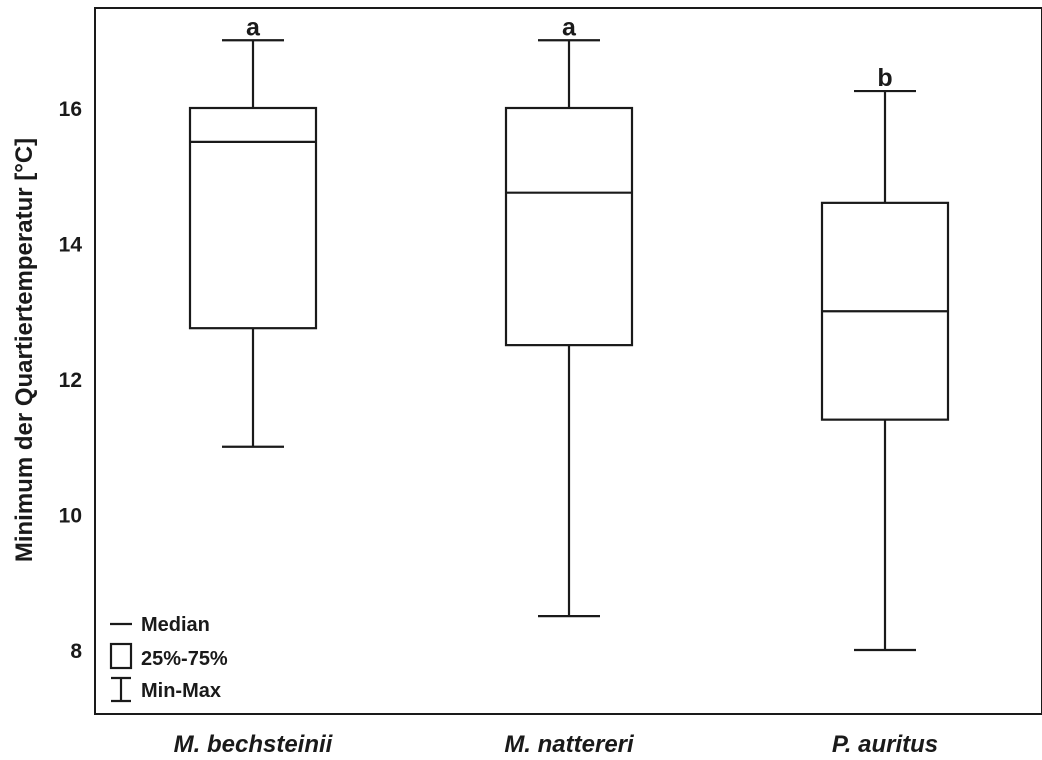 The image size is (1042, 760). I want to click on x-axis-category-labels: M. bechsteinii M. nattereri P. auritus, so click(556, 744).